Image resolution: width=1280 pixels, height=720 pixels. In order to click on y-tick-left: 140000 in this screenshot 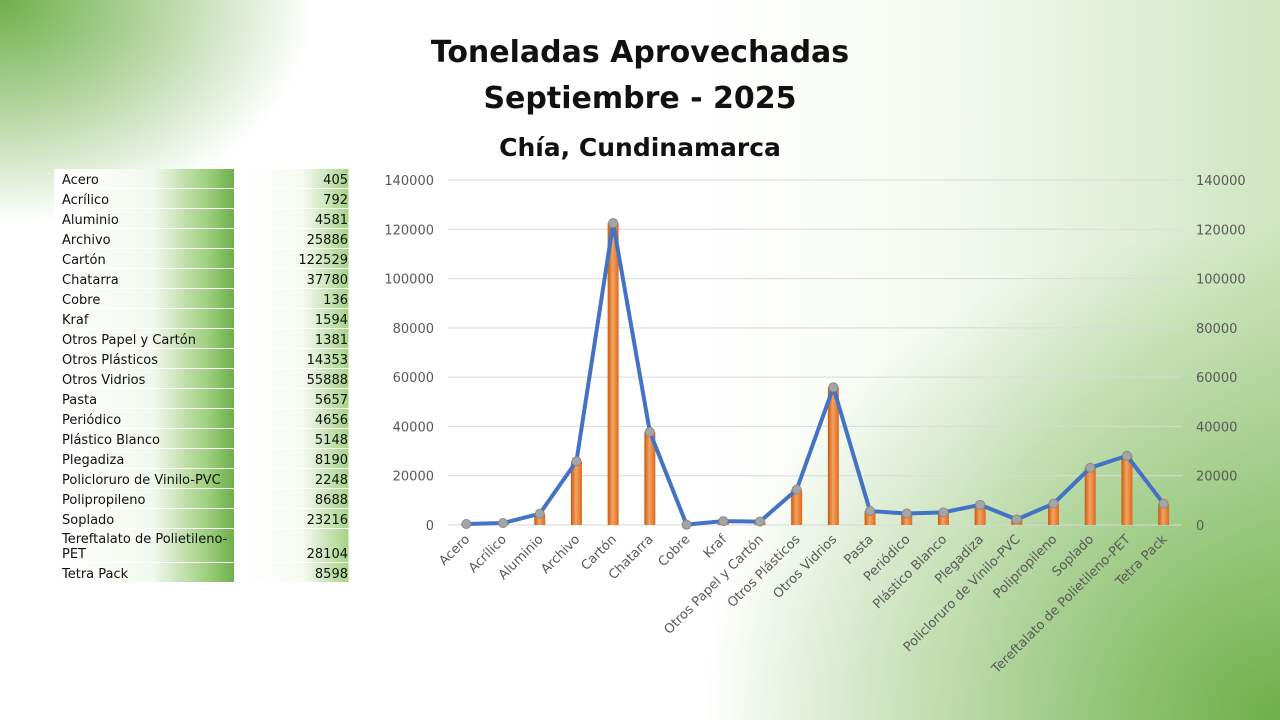, I will do `click(409, 181)`.